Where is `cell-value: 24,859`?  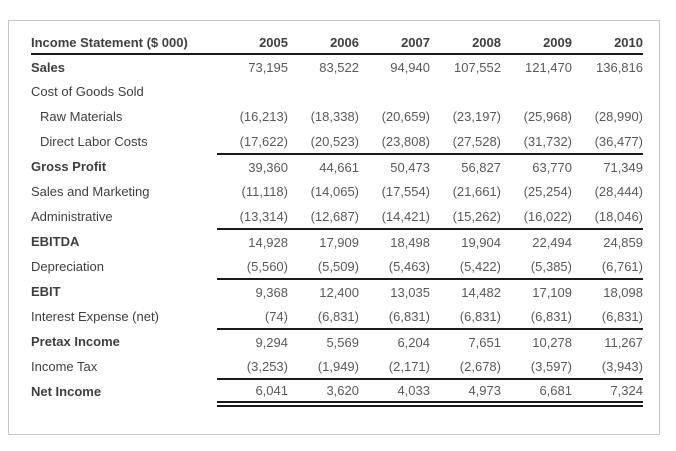 cell-value: 24,859 is located at coordinates (623, 242).